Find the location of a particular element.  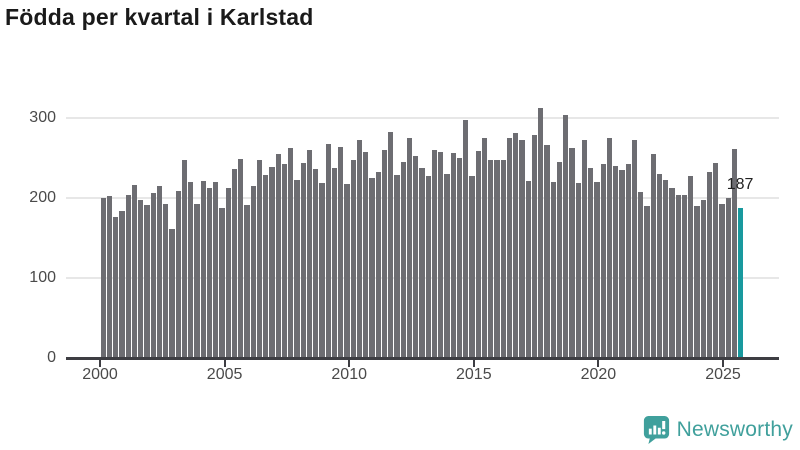

bar-chart-speech-bubble-icon is located at coordinates (656, 430).